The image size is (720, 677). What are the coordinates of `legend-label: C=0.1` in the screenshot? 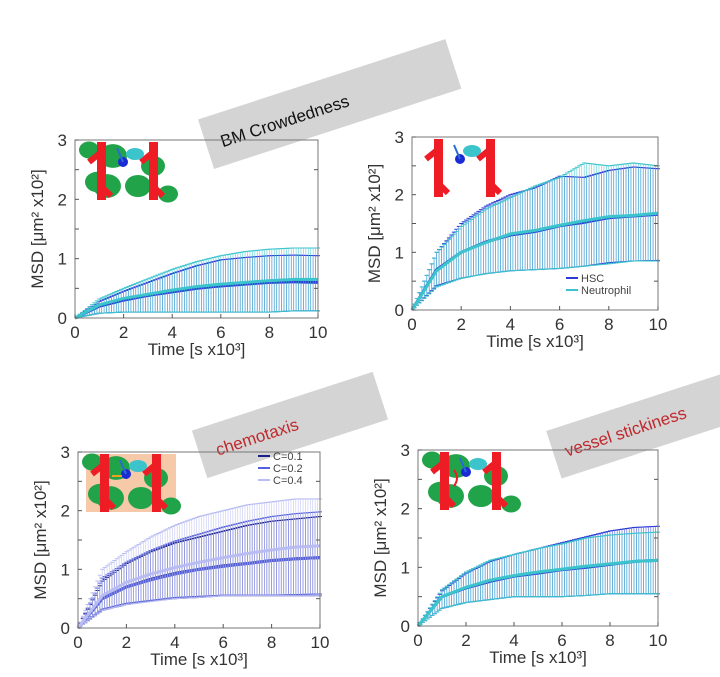 It's located at (288, 457).